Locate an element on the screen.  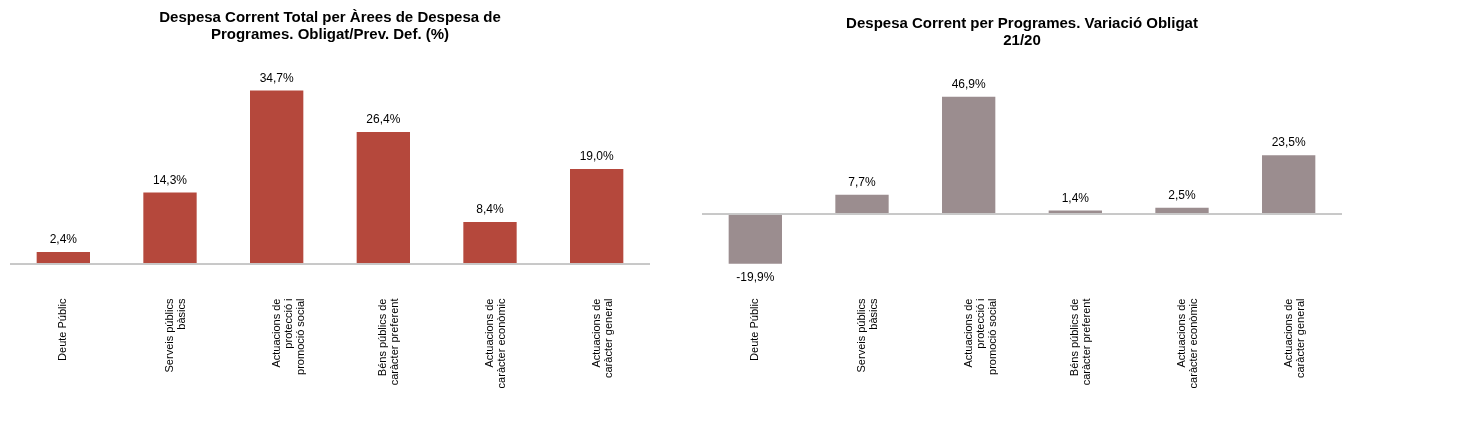
data-label: 26,4% is located at coordinates (383, 119).